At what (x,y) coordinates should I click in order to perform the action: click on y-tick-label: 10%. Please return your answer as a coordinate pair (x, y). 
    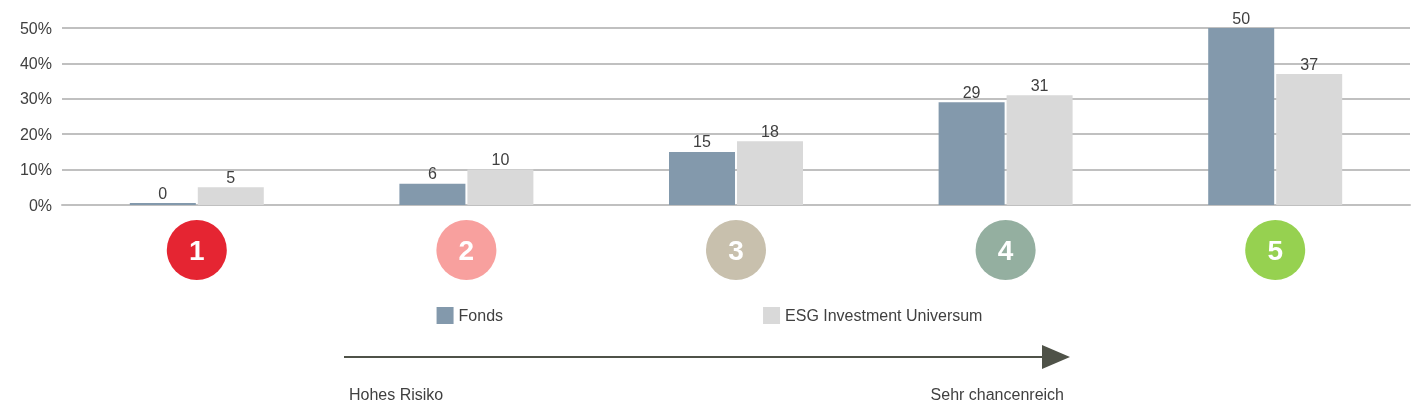
    Looking at the image, I should click on (35, 170).